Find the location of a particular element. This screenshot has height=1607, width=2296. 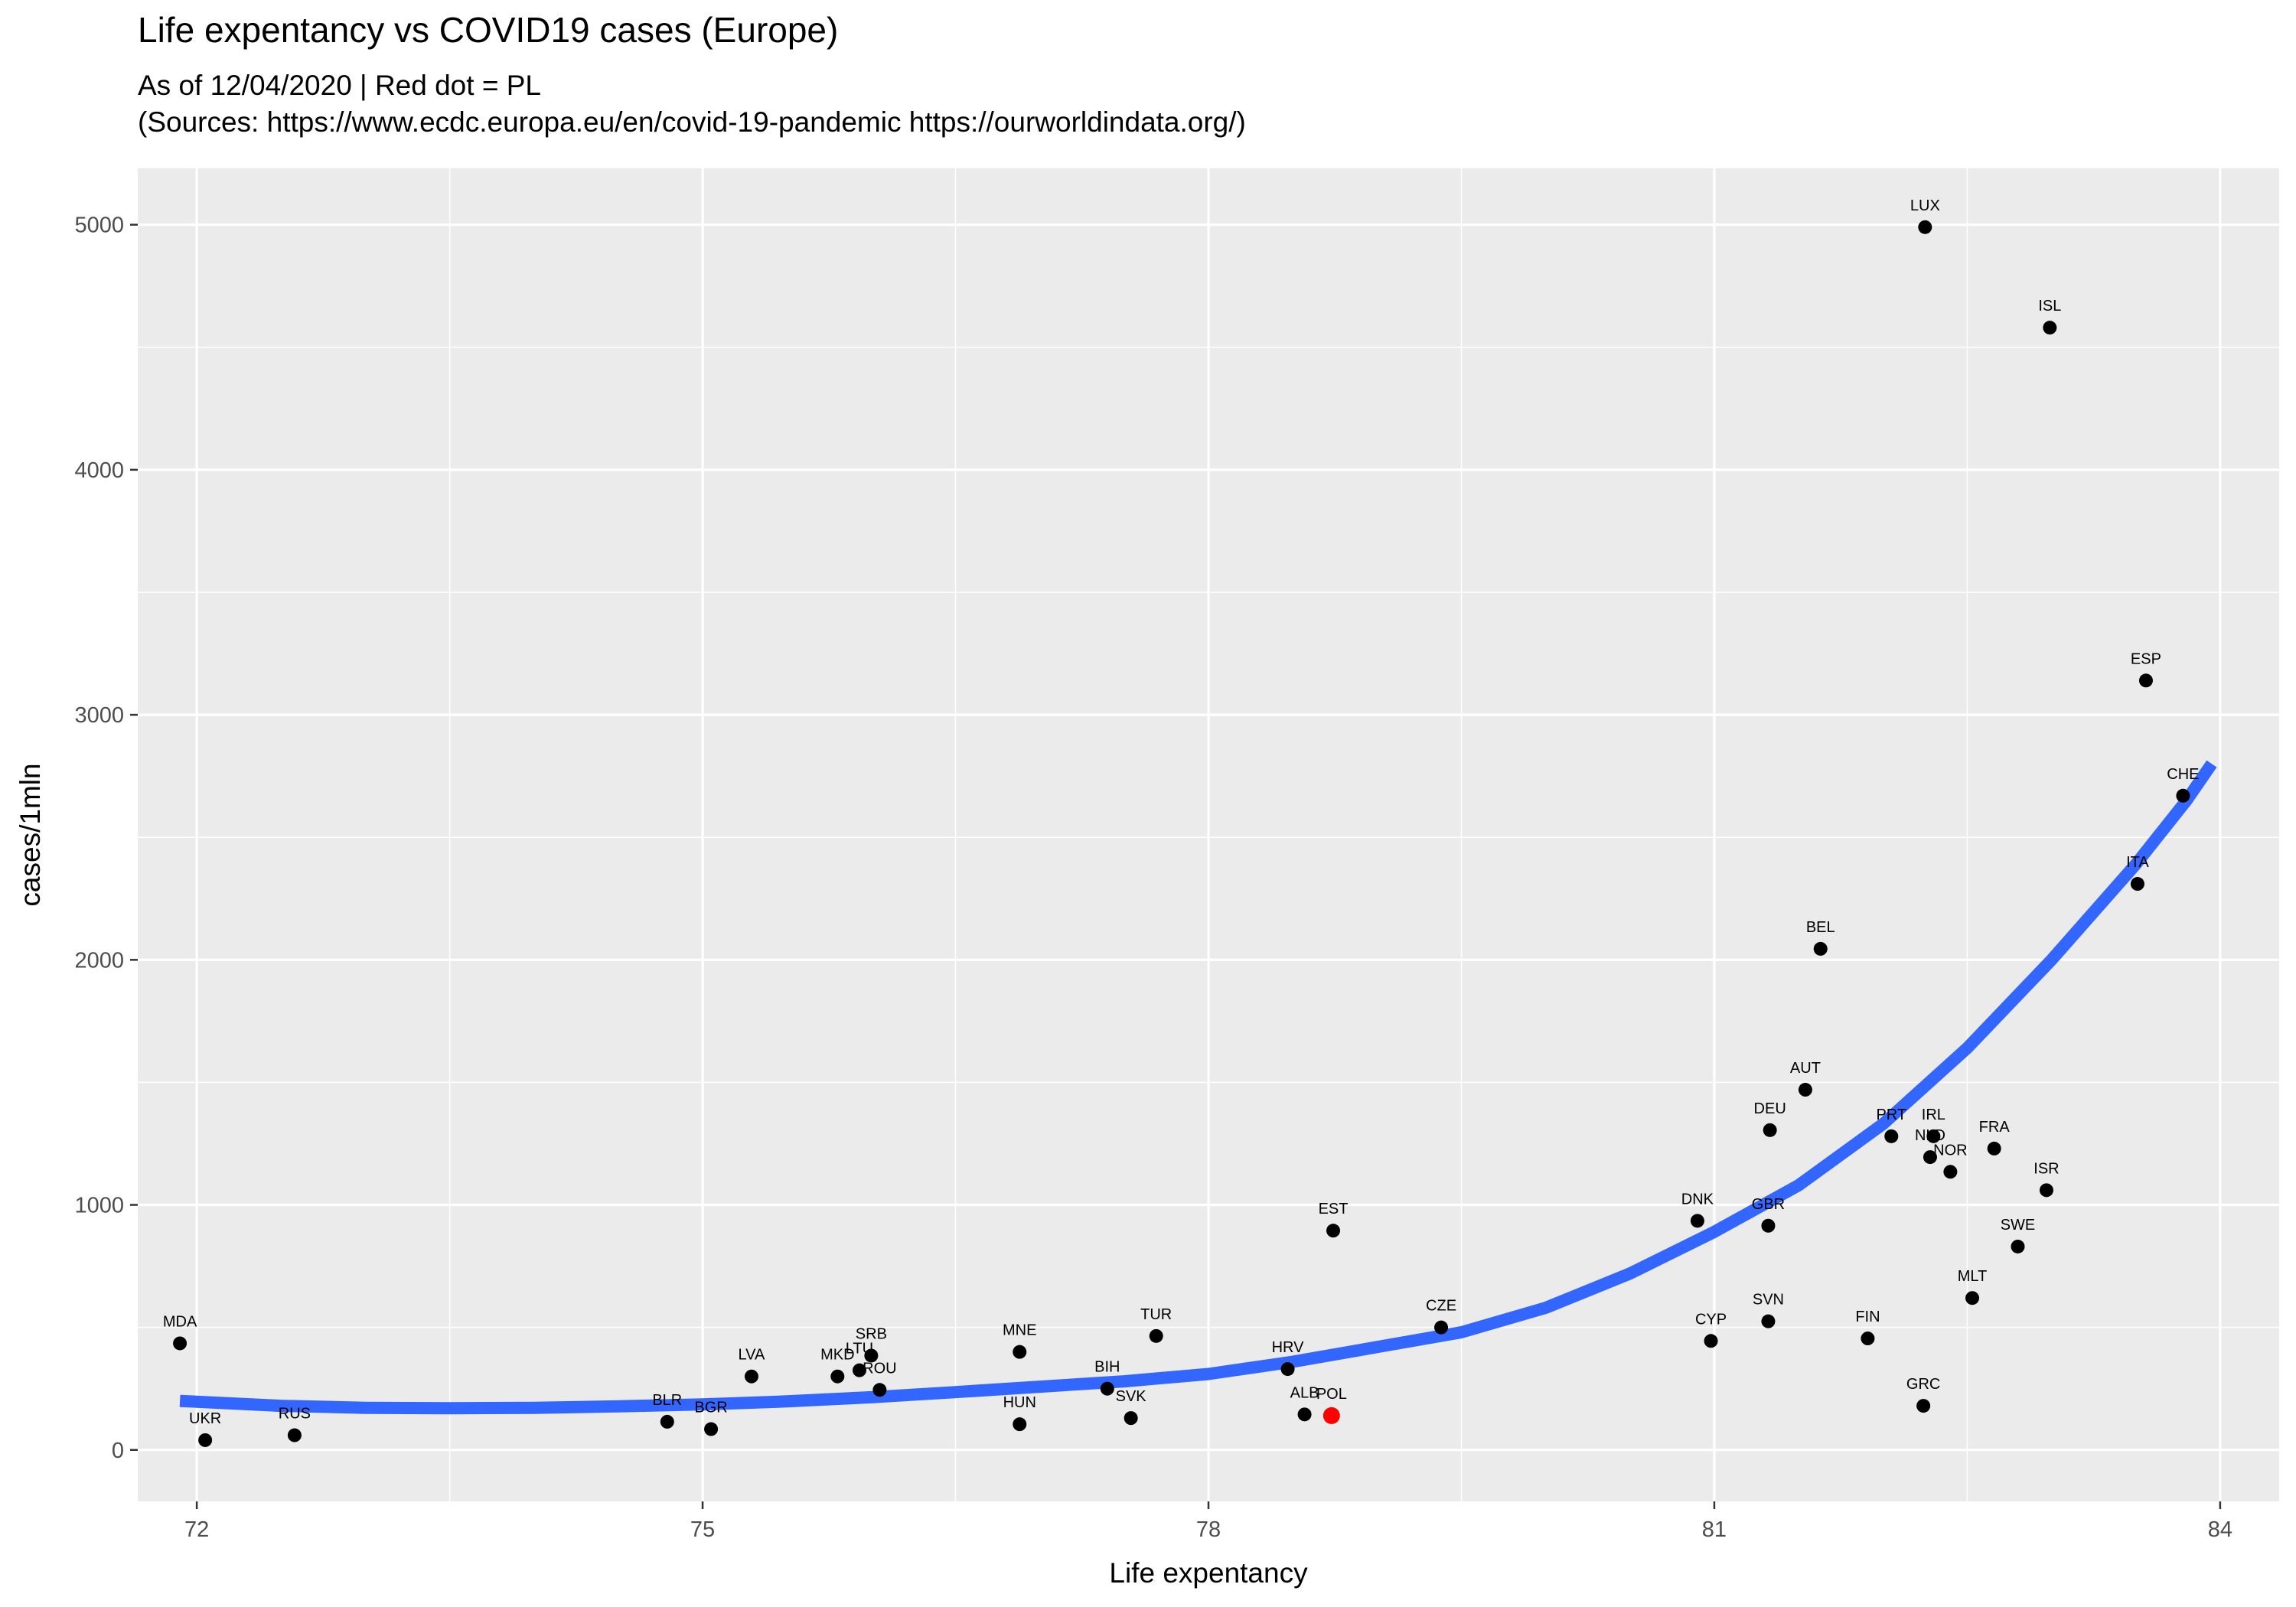

data-point-srb is located at coordinates (871, 1355).